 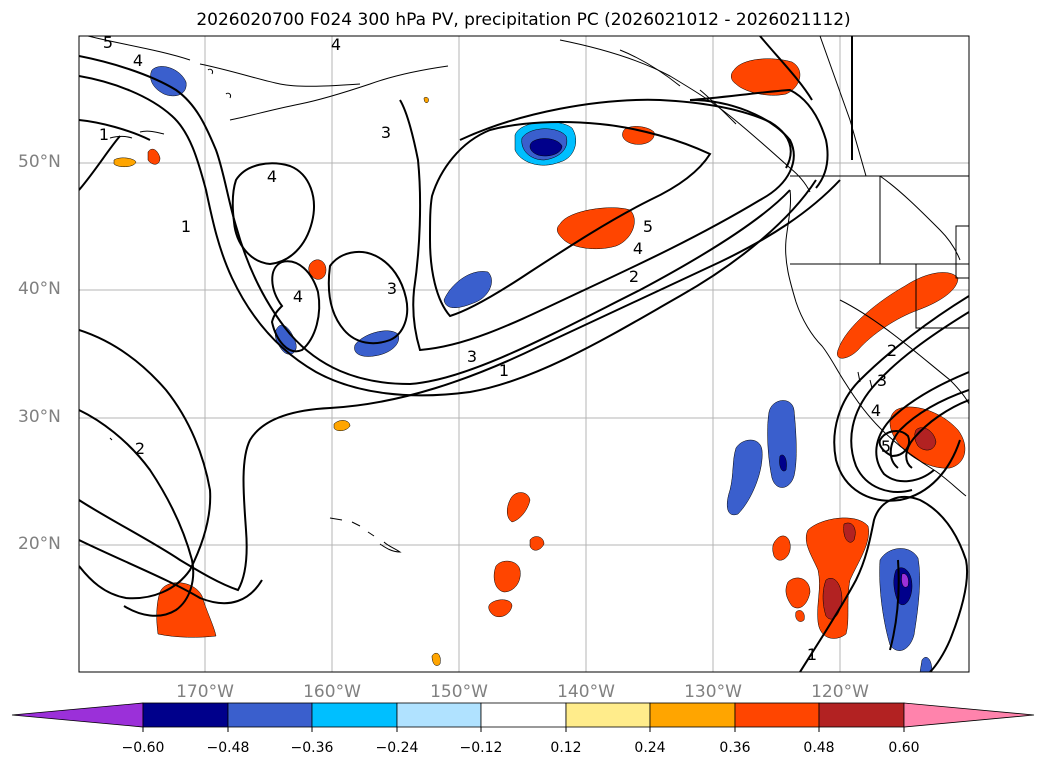 I want to click on lat-tick-label: 40°N, so click(x=39, y=289).